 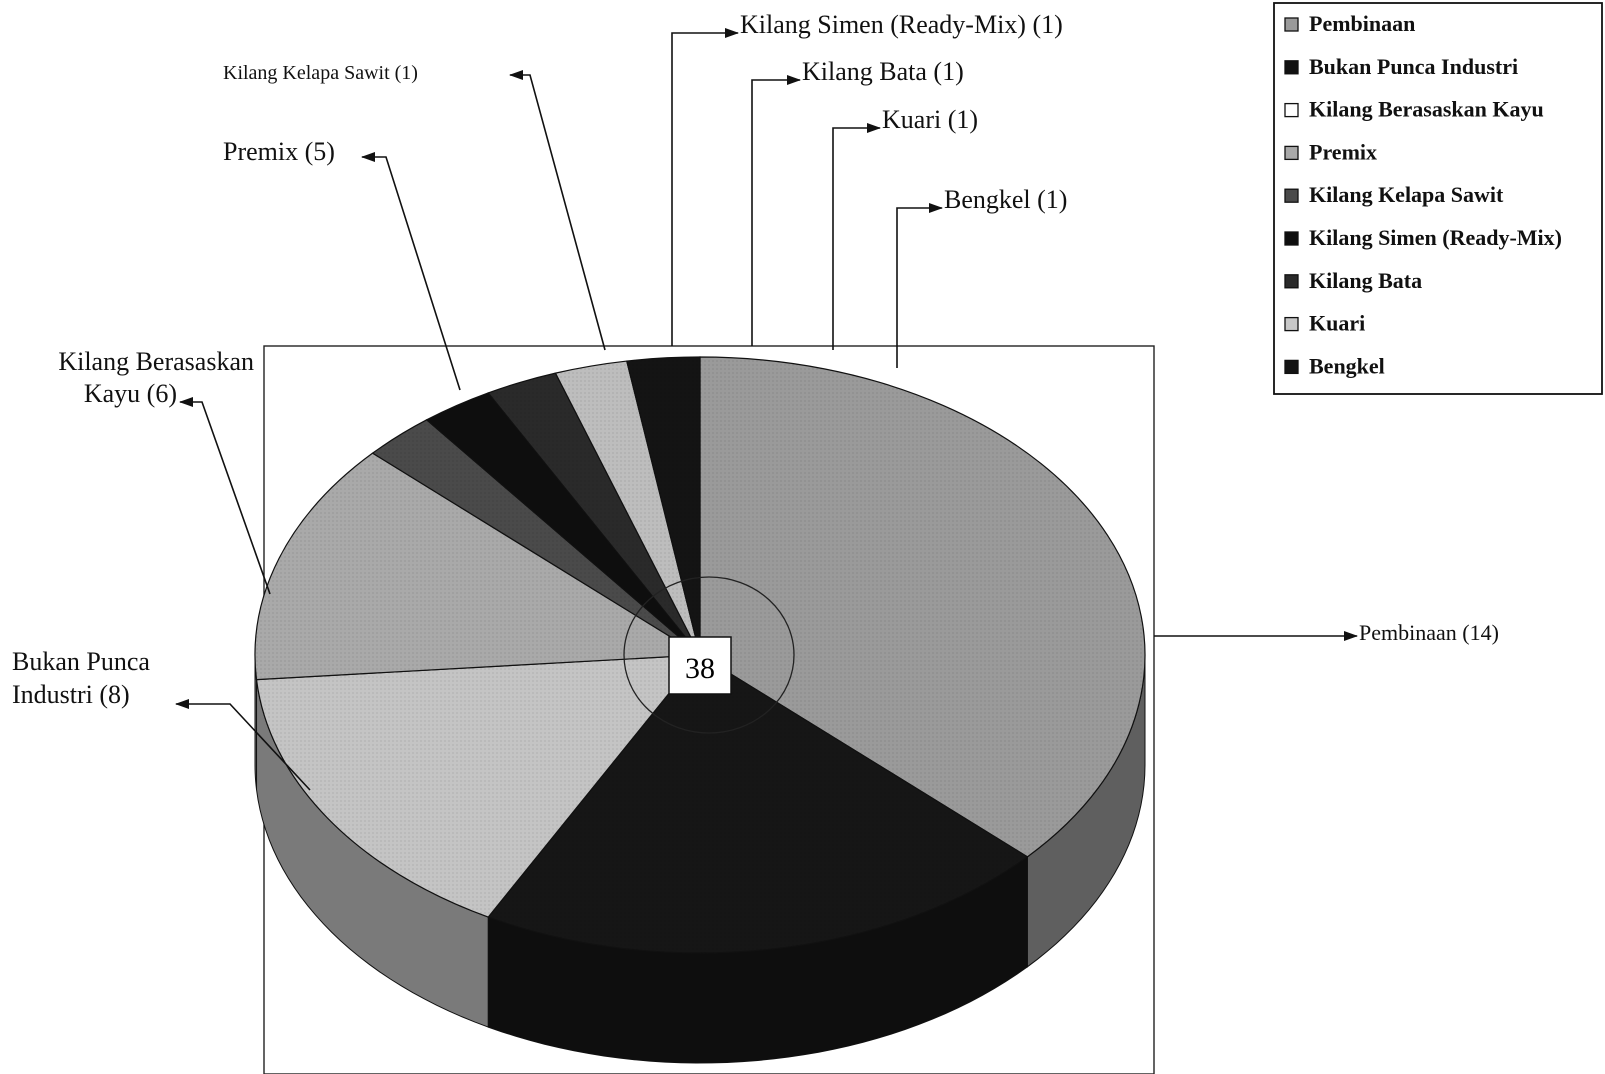 I want to click on legend-swatch-bengkel, so click(x=1291, y=367).